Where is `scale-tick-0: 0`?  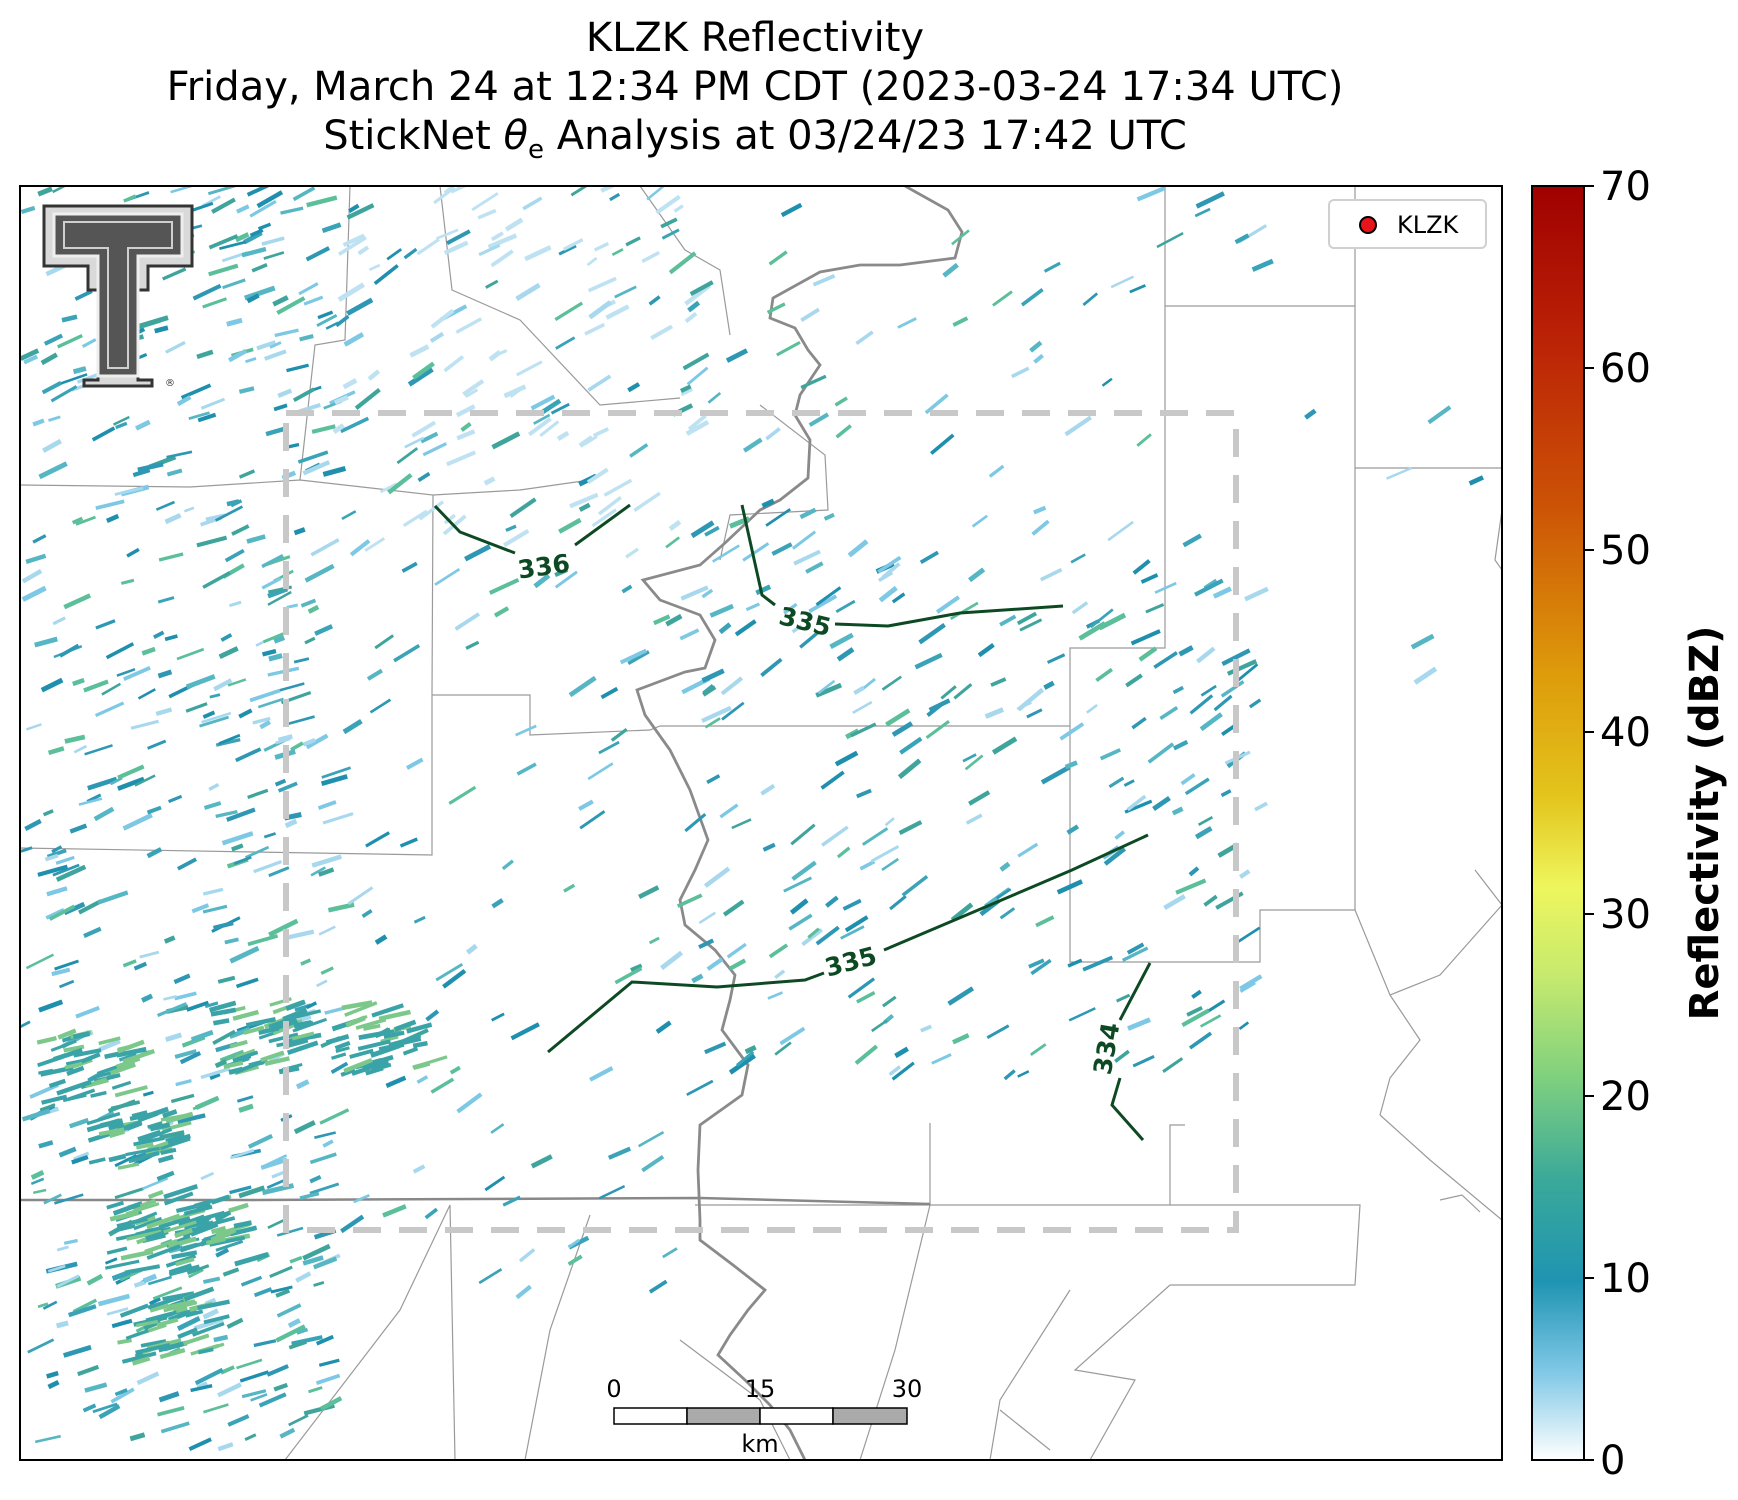 scale-tick-0: 0 is located at coordinates (613, 1389).